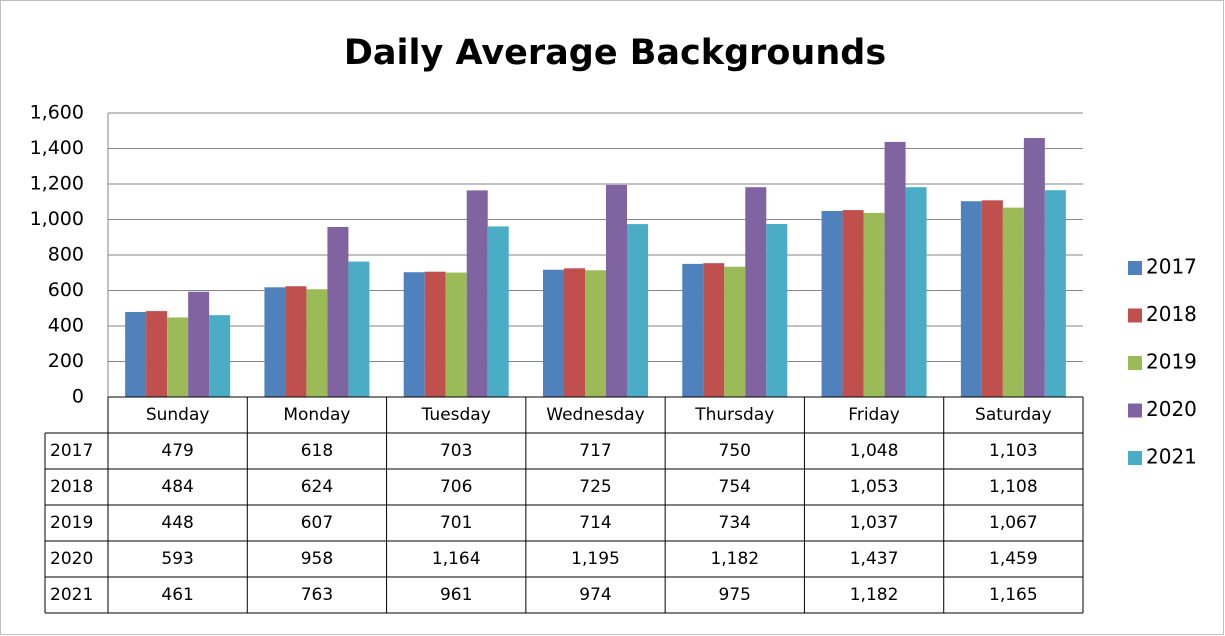  Describe the element at coordinates (57, 219) in the screenshot. I see `y-tick-label: 1,000` at that location.